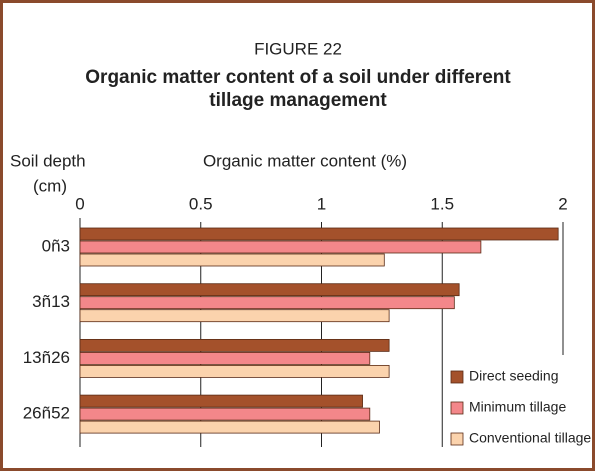  Describe the element at coordinates (305, 160) in the screenshot. I see `x-axis-label: Organic matter content (%)` at that location.